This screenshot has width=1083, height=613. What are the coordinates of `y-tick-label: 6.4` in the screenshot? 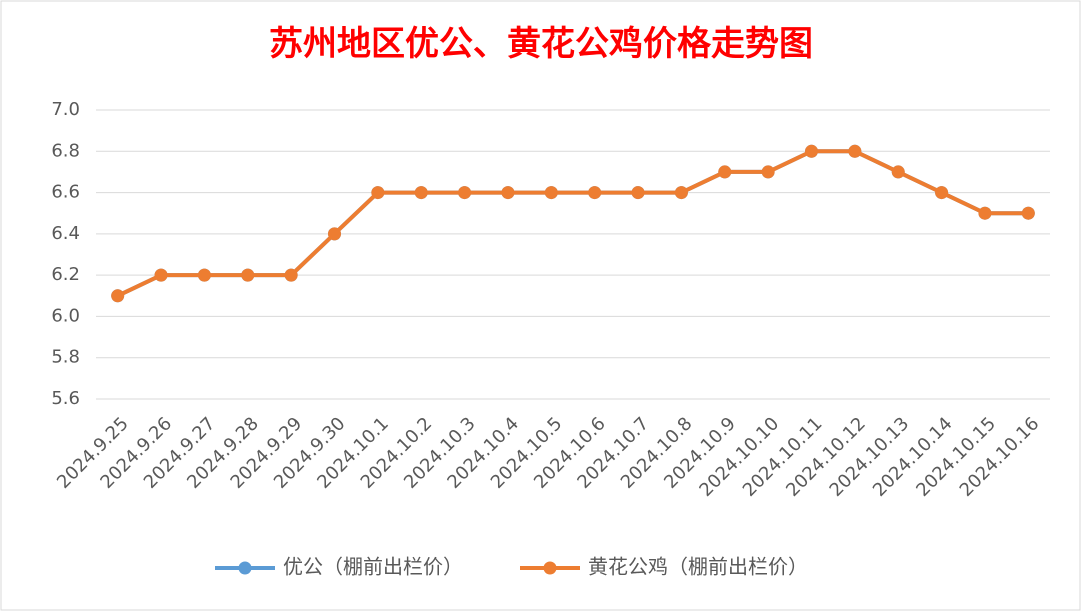 It's located at (65, 233).